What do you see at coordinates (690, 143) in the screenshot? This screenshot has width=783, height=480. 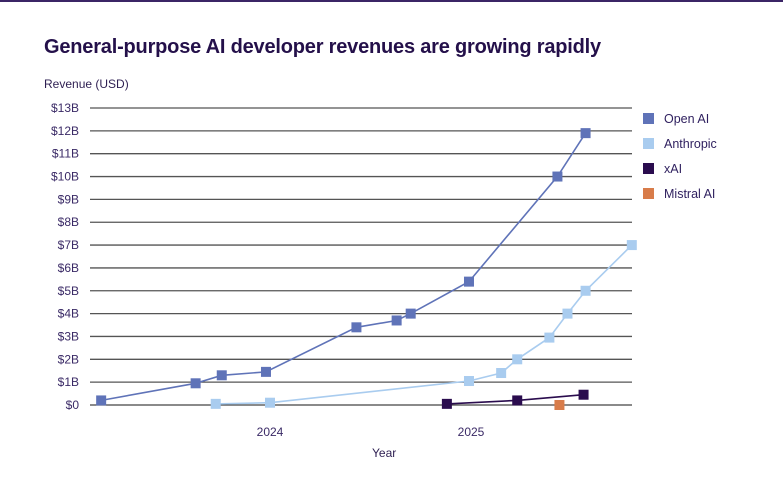 I see `legend-label: Anthropic` at bounding box center [690, 143].